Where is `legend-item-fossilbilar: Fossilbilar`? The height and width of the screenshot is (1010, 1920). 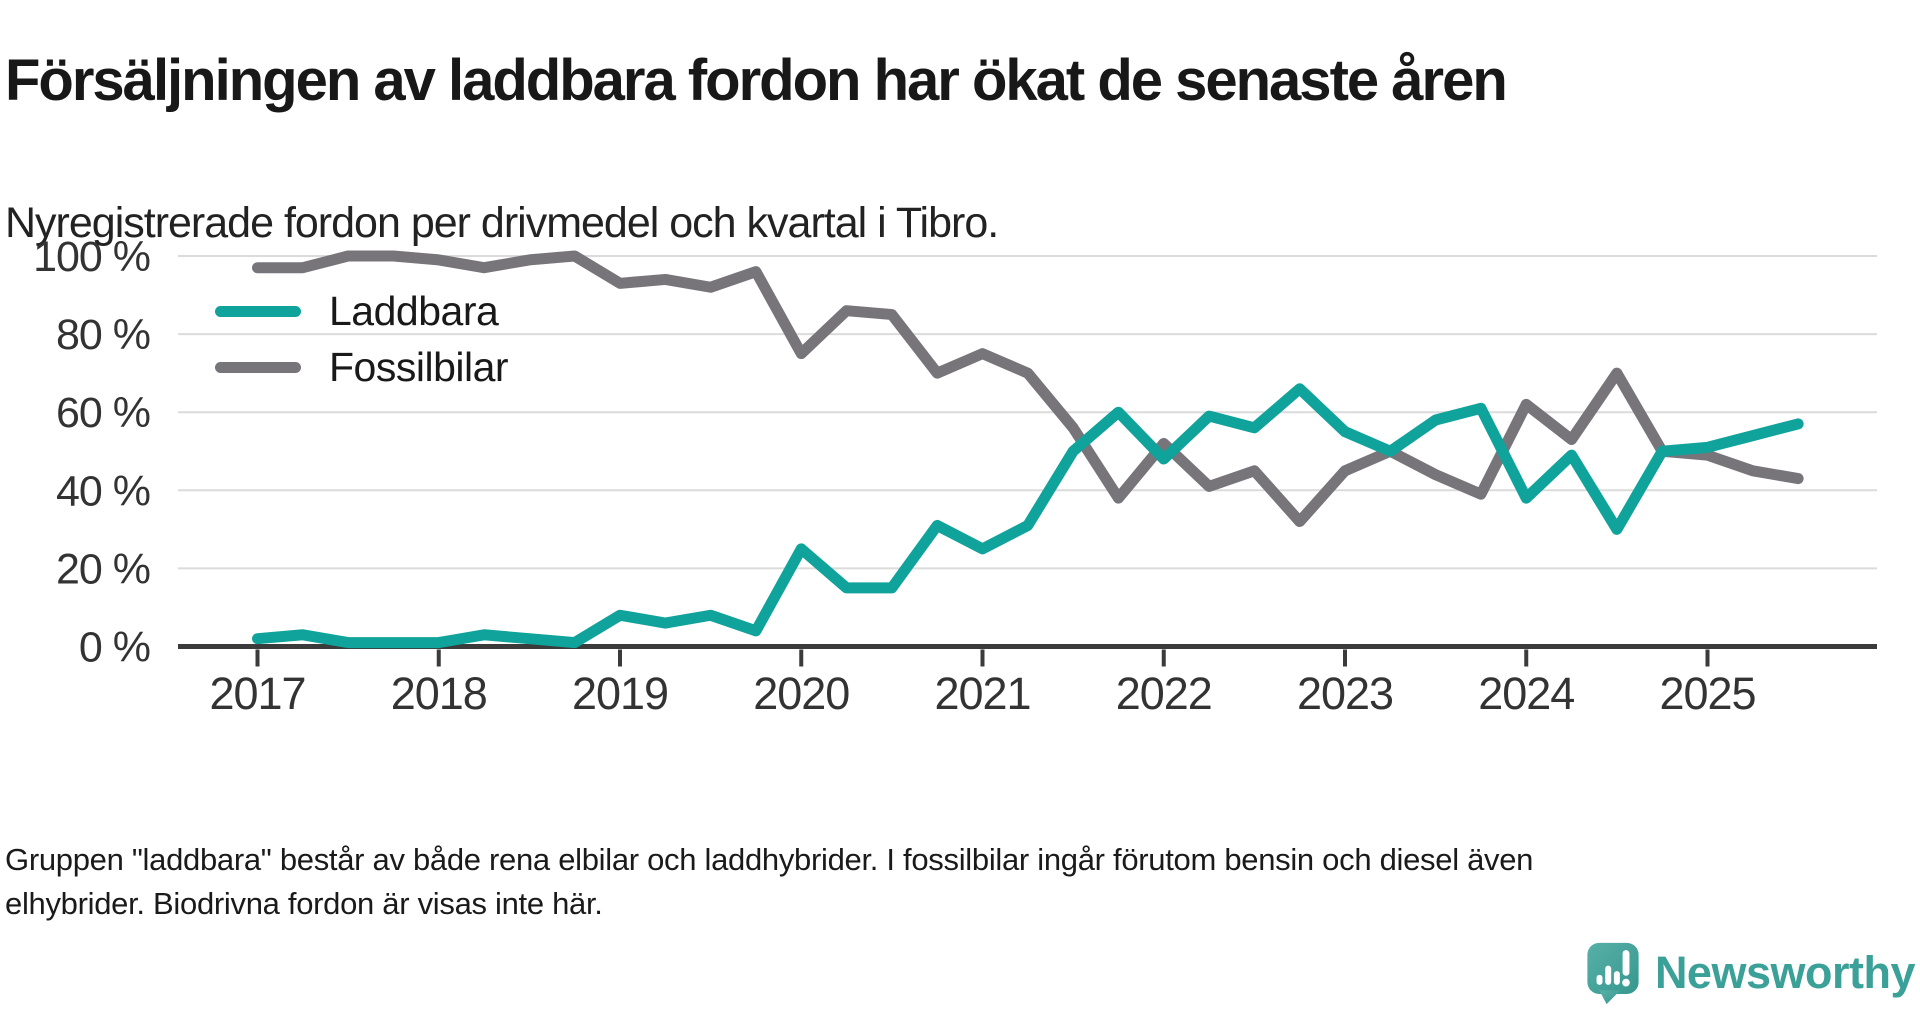
legend-item-fossilbilar: Fossilbilar is located at coordinates (362, 367).